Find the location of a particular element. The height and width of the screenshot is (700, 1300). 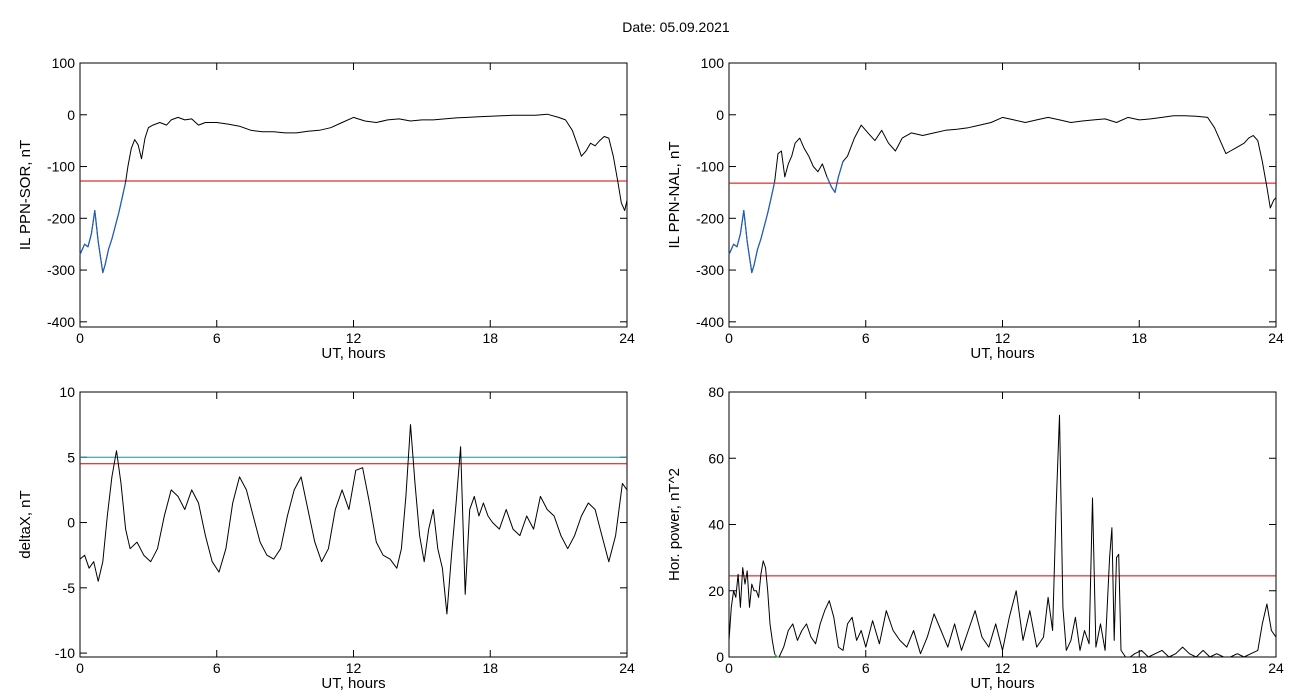

y-tick-label: 5 is located at coordinates (71, 457).